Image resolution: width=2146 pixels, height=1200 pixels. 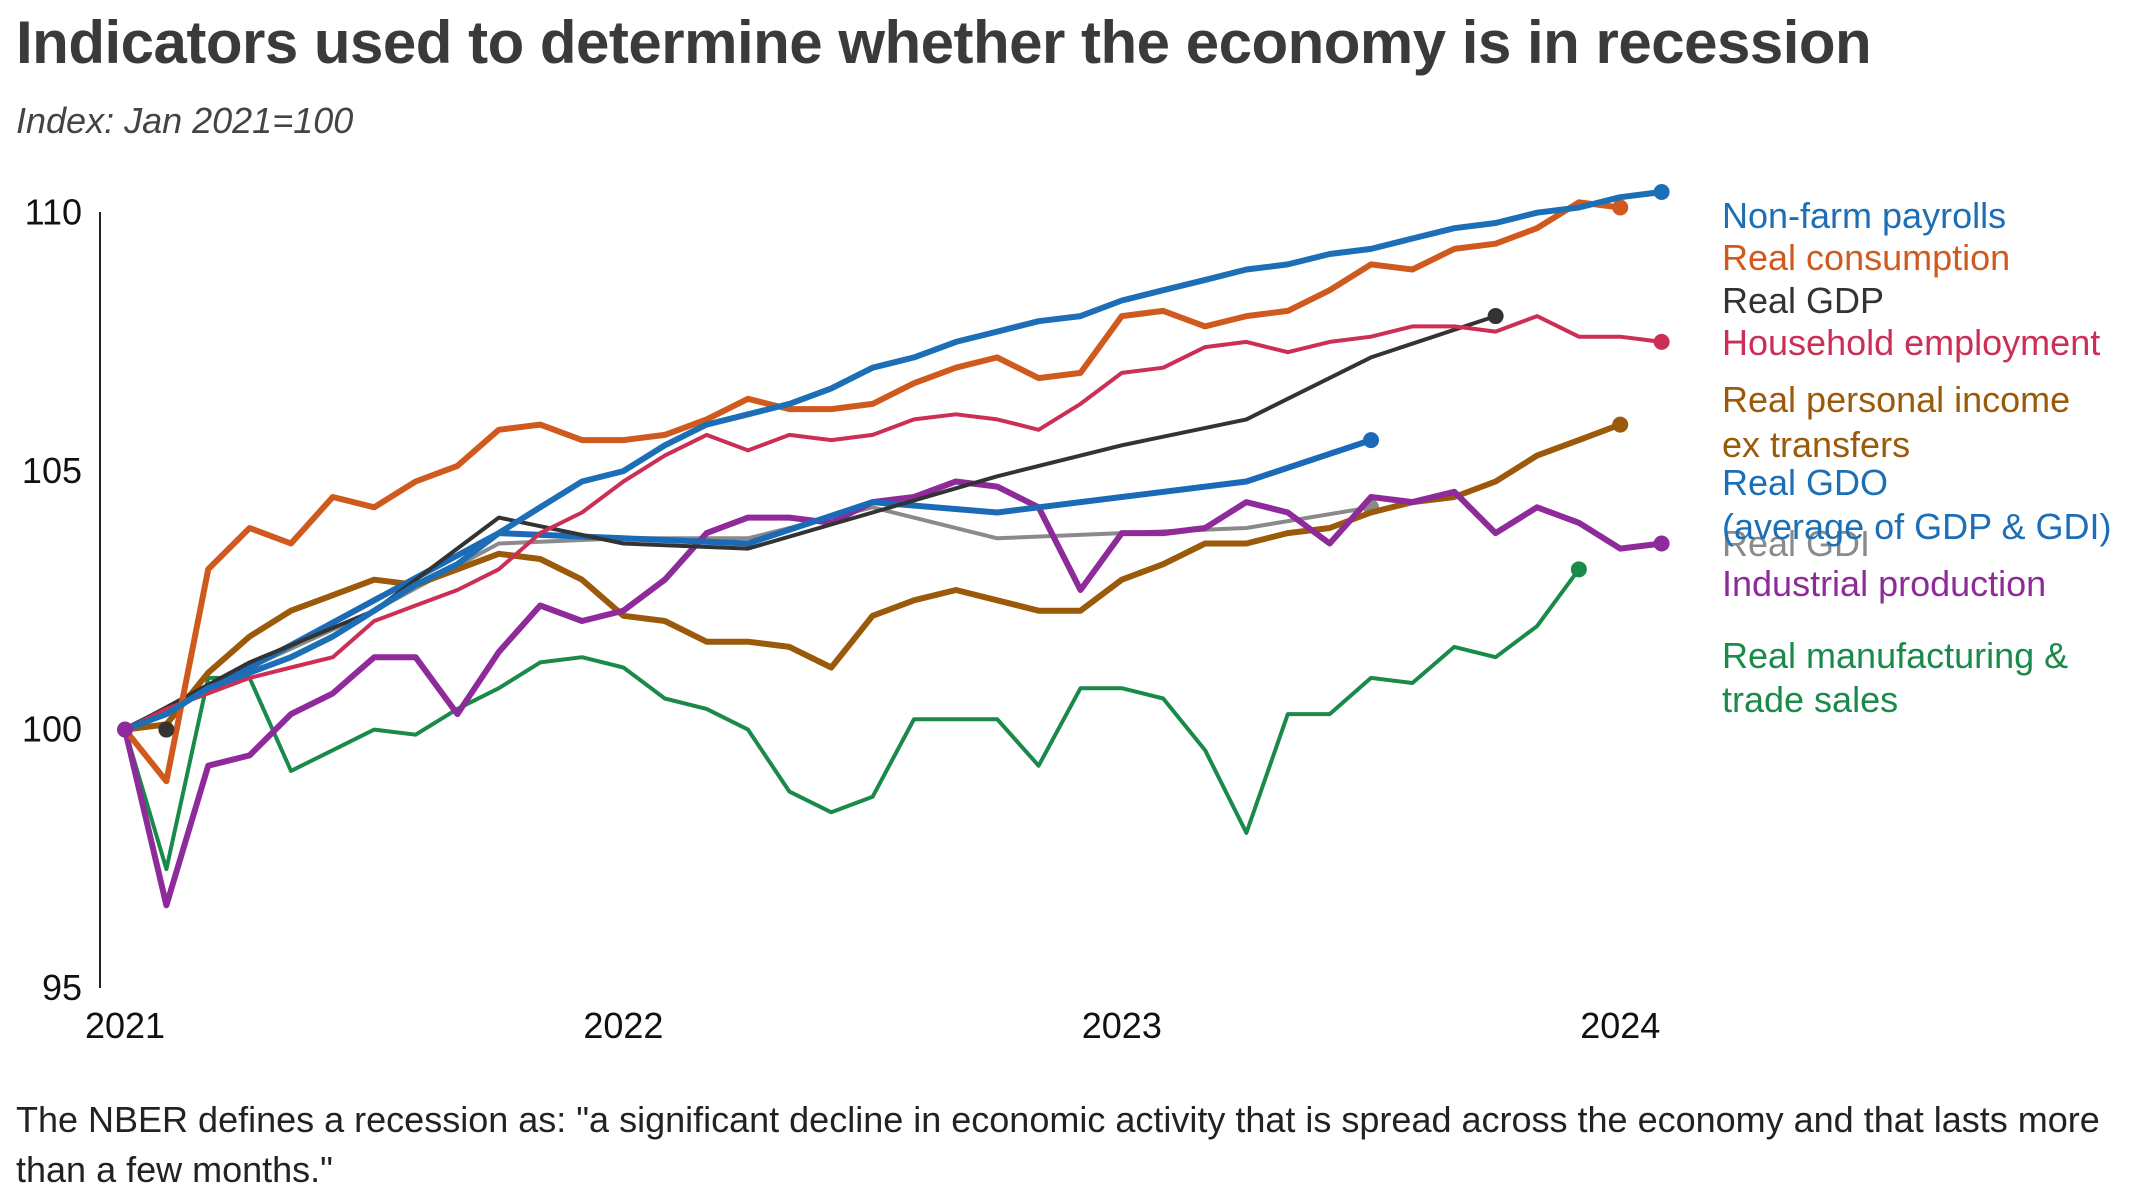 I want to click on x-tick-label: 2022, so click(x=623, y=1025).